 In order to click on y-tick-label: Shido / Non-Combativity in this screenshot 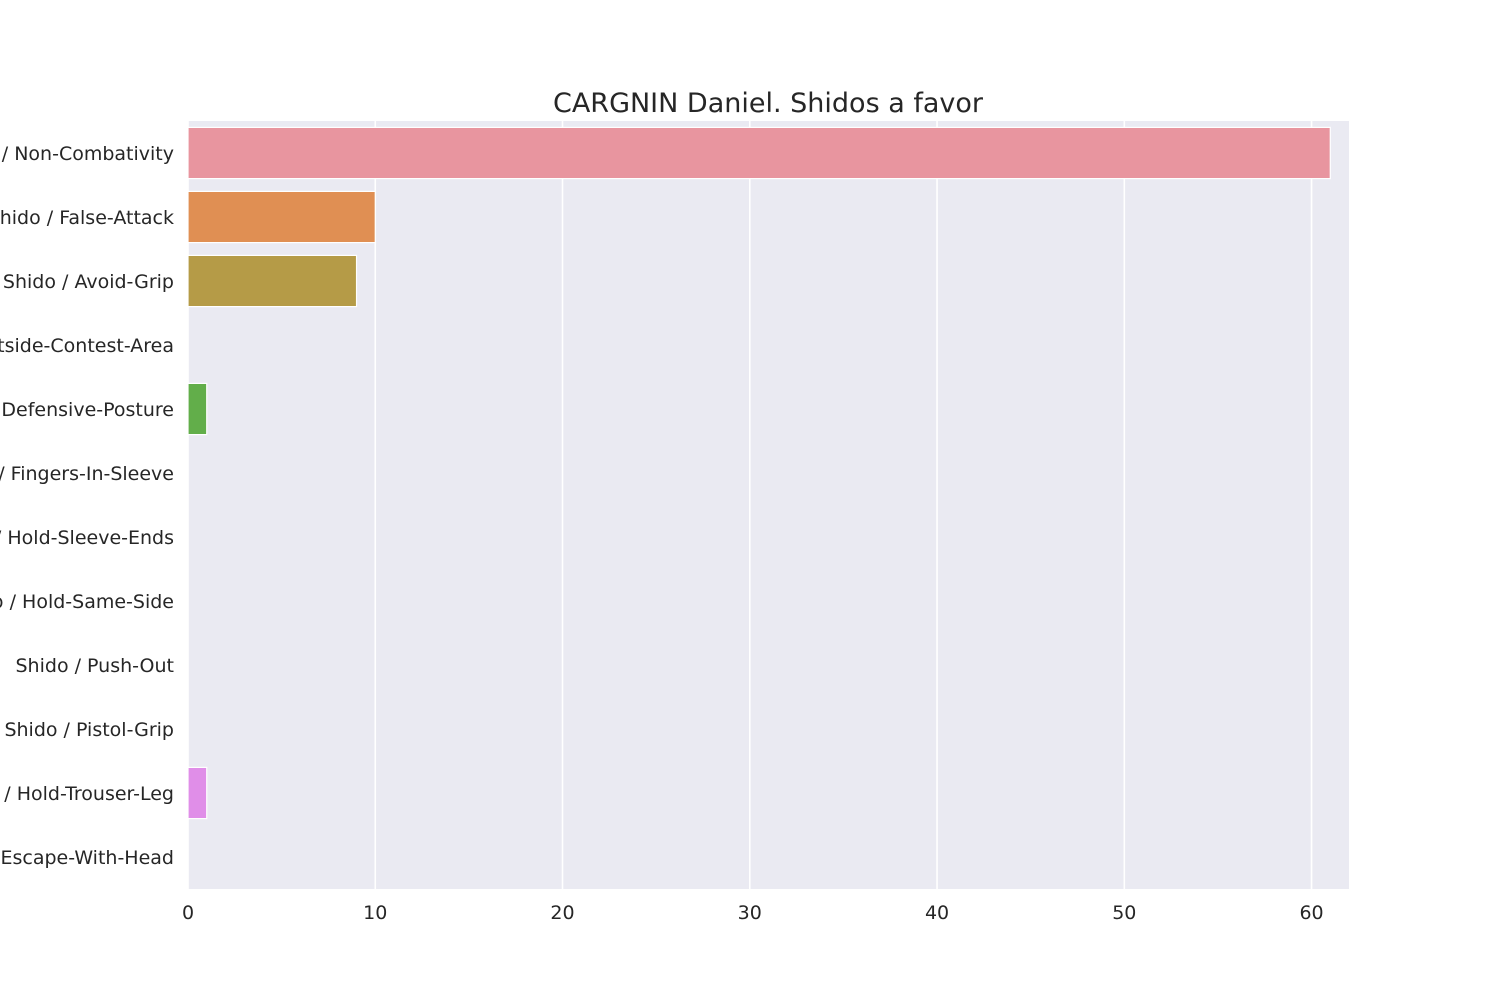, I will do `click(87, 154)`.